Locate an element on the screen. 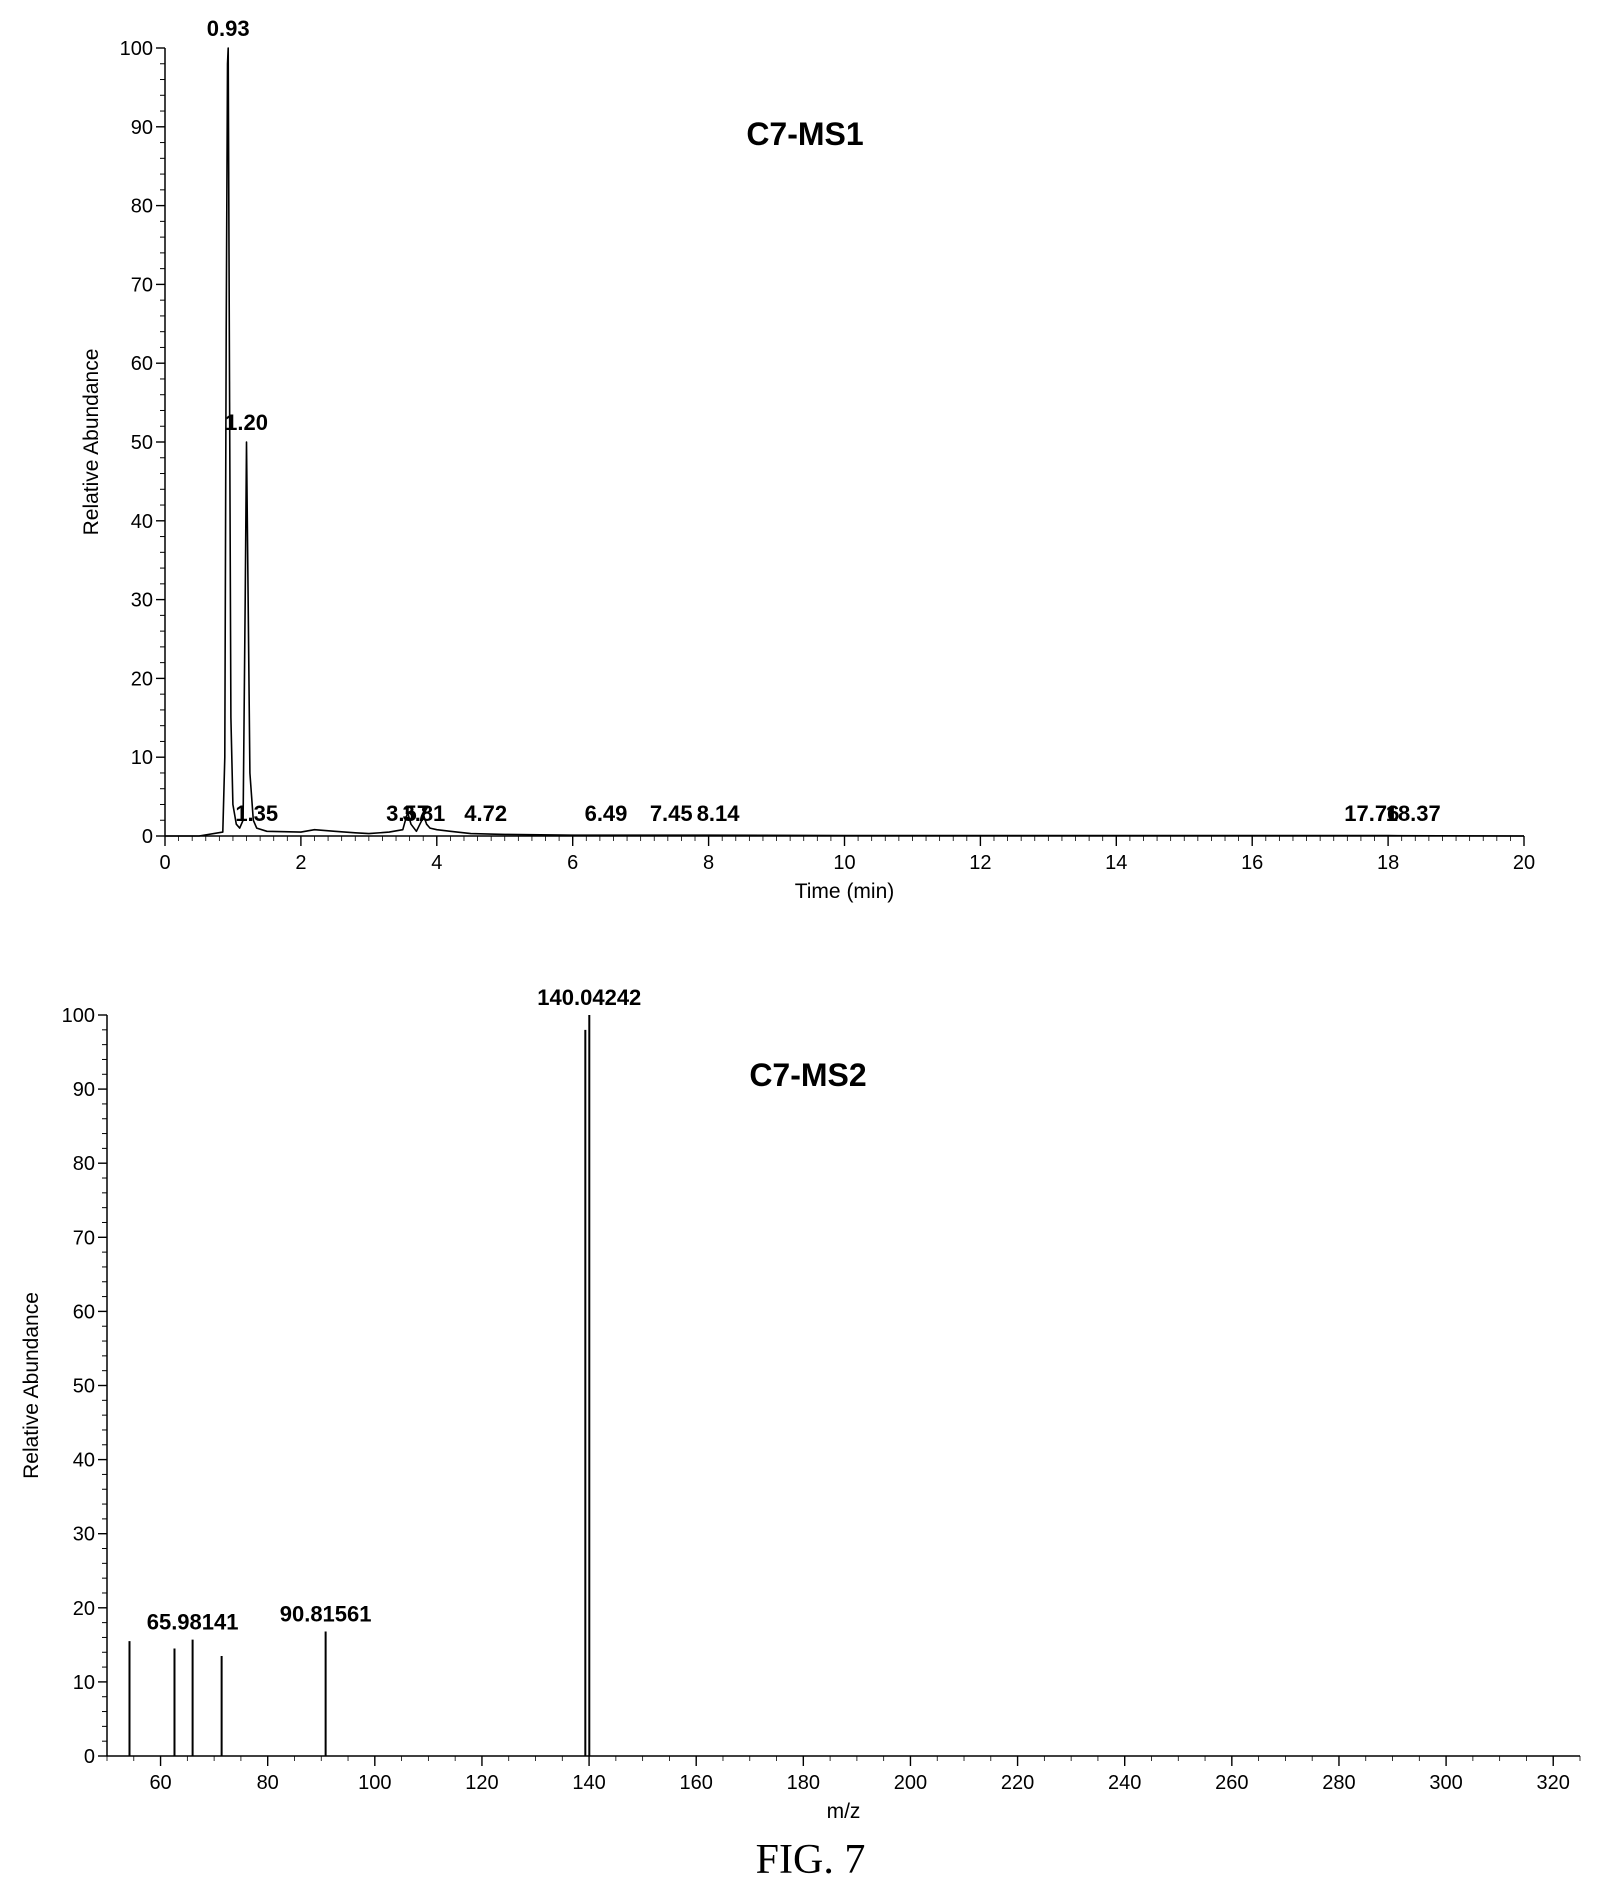  x-tick-label: 180 is located at coordinates (803, 1783).